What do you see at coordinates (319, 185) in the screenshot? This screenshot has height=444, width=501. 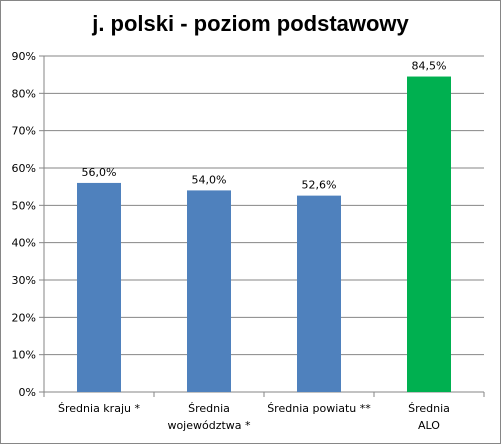 I see `data-label: 52,6%` at bounding box center [319, 185].